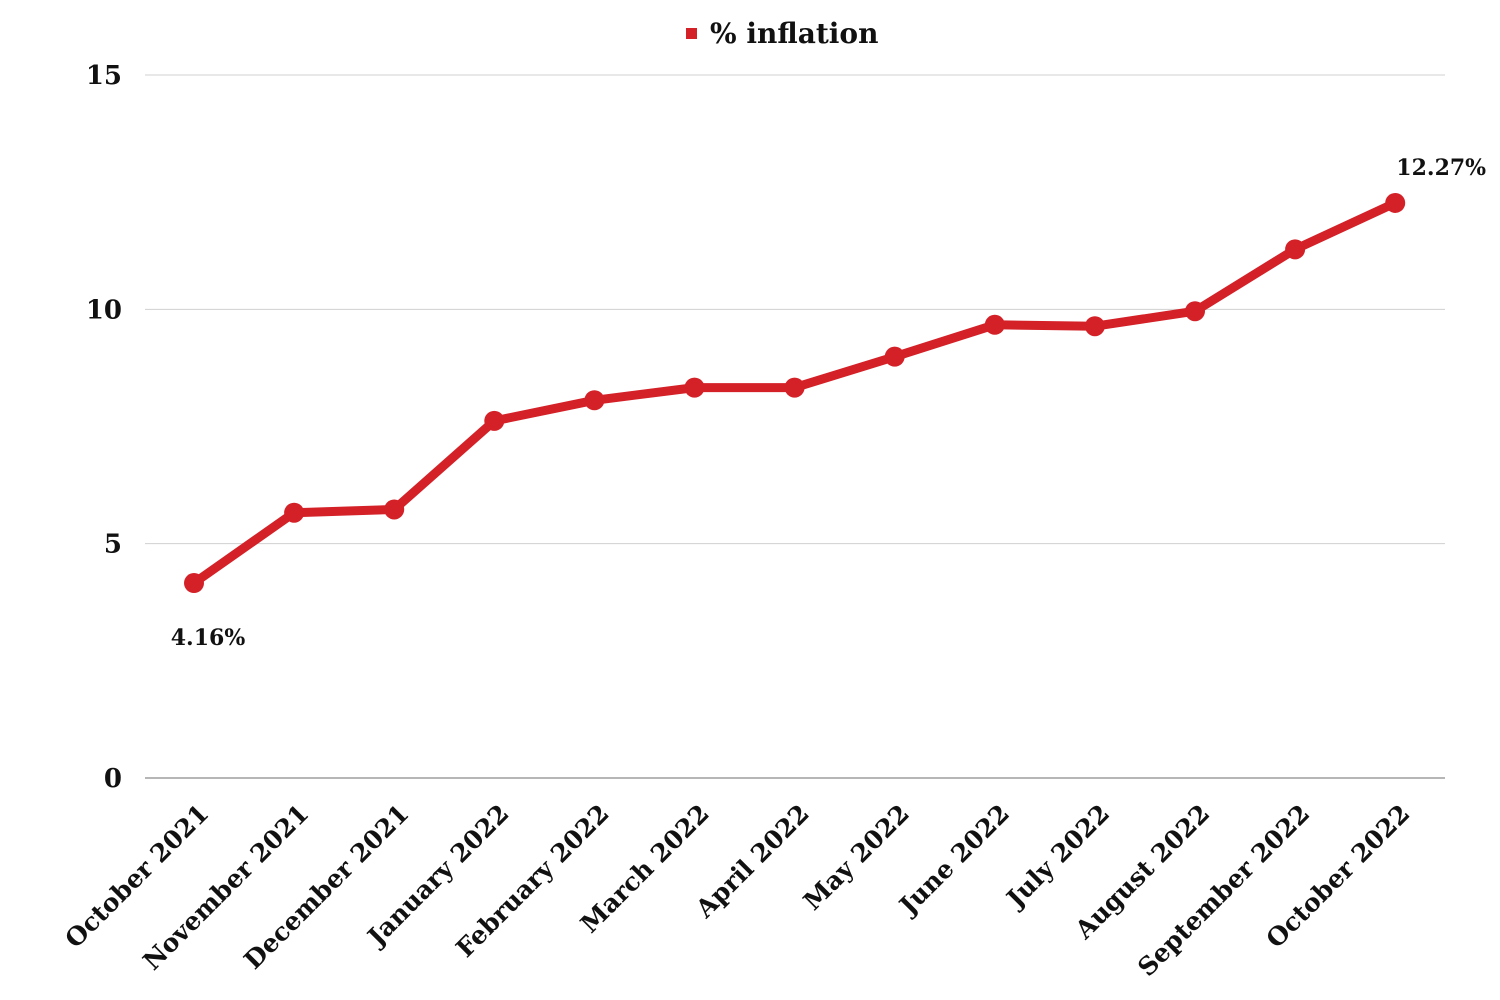 The width and height of the screenshot is (1500, 1000). I want to click on legend: % inflation, so click(782, 33).